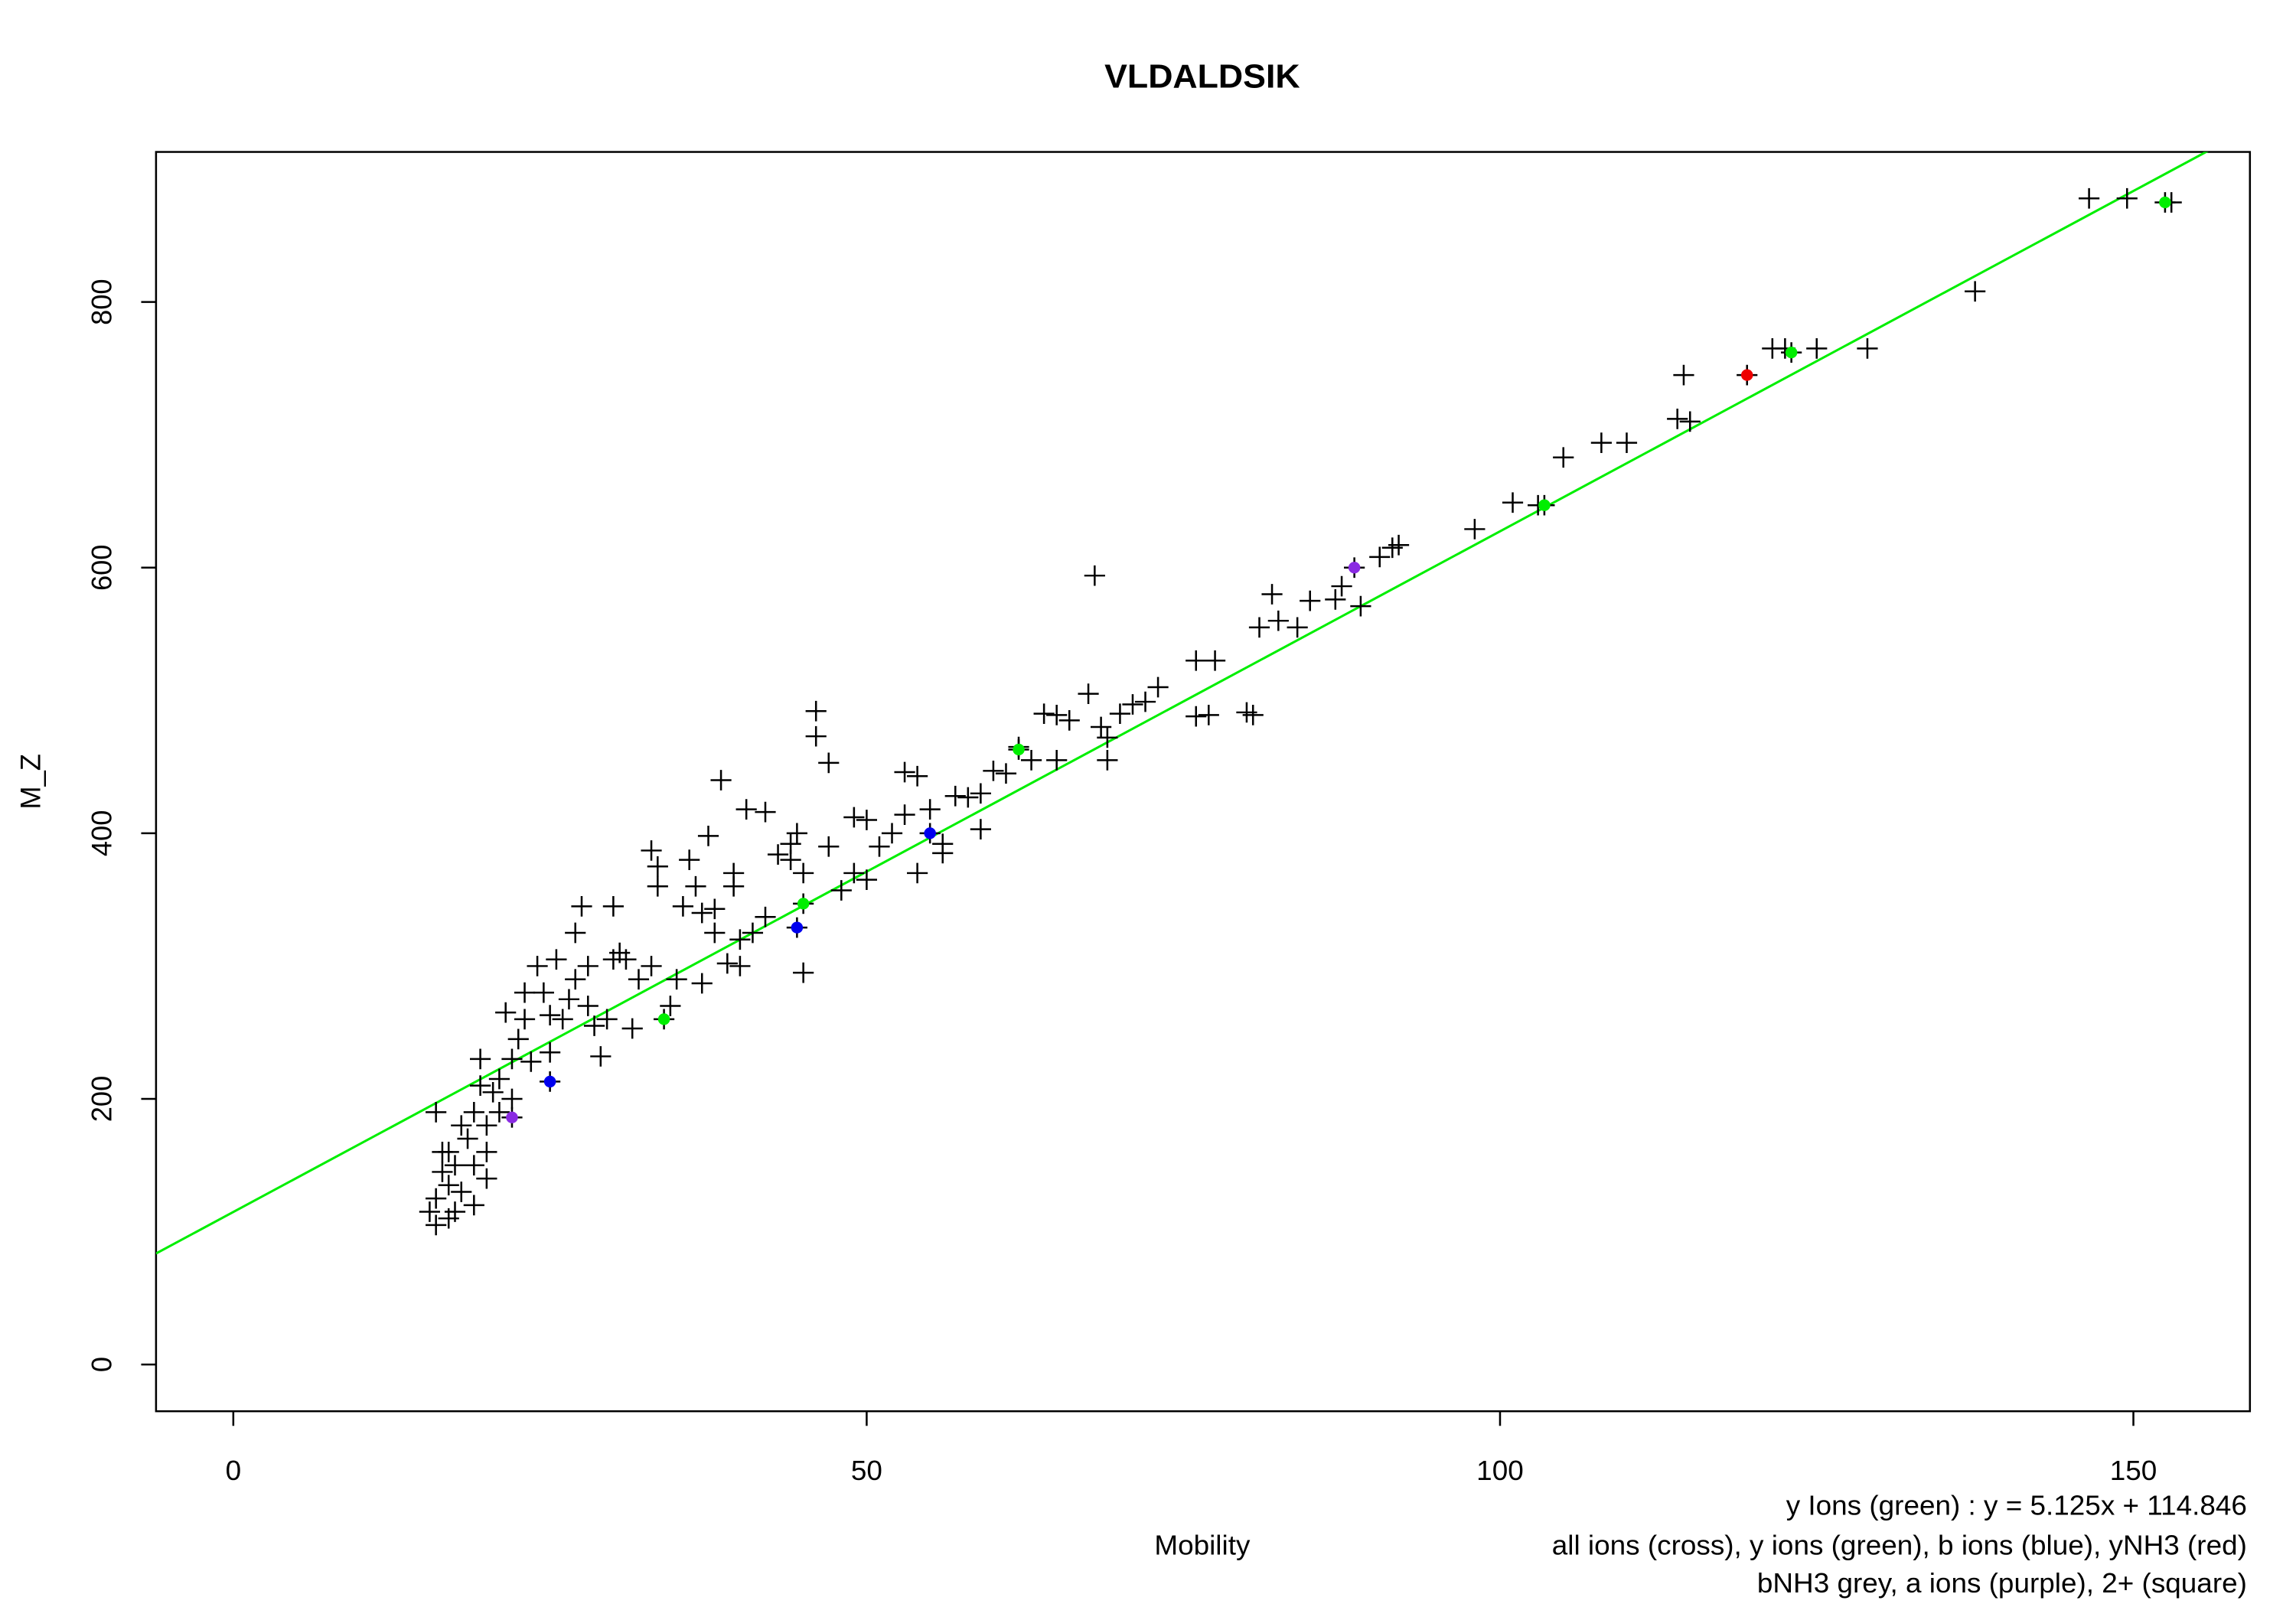 This screenshot has height=1607, width=2296. I want to click on fit-note: y Ions (green) : y = 5.125x + 114.846, so click(2016, 1505).